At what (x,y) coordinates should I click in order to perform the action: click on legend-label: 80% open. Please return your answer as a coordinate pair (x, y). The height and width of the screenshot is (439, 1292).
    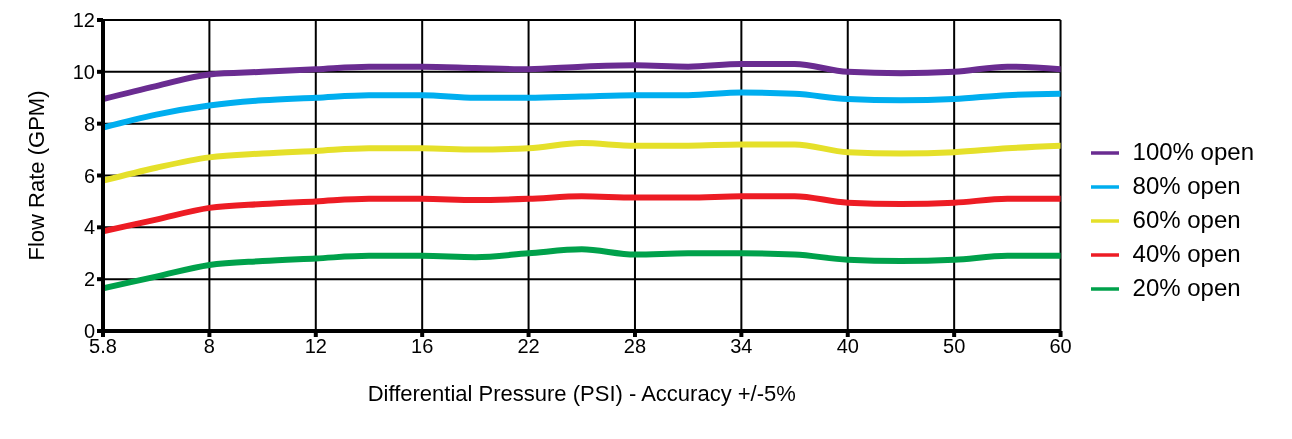
    Looking at the image, I should click on (1186, 185).